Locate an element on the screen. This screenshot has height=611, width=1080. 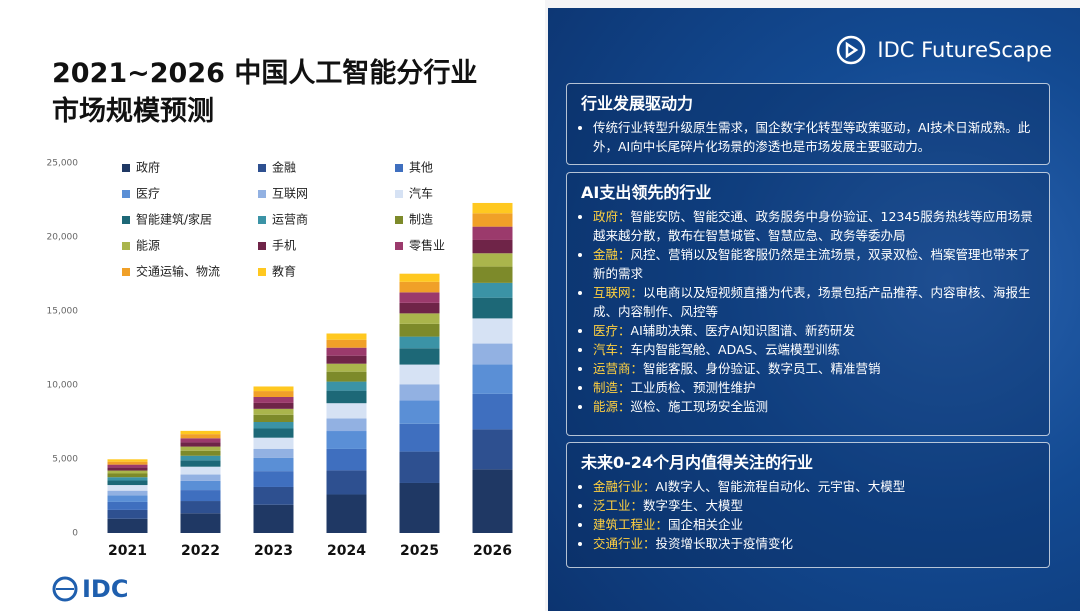
x-tick-label: 2024 is located at coordinates (346, 551).